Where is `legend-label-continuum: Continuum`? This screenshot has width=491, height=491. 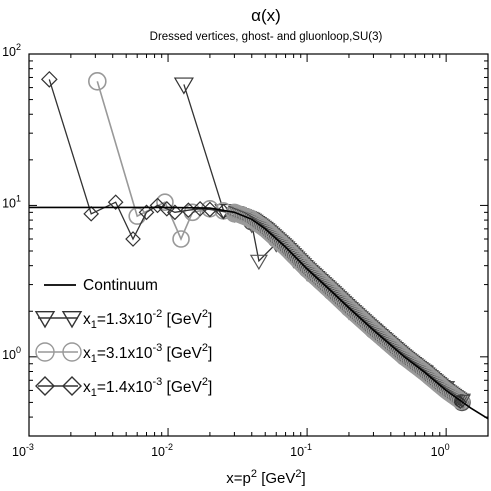
legend-label-continuum: Continuum is located at coordinates (120, 285).